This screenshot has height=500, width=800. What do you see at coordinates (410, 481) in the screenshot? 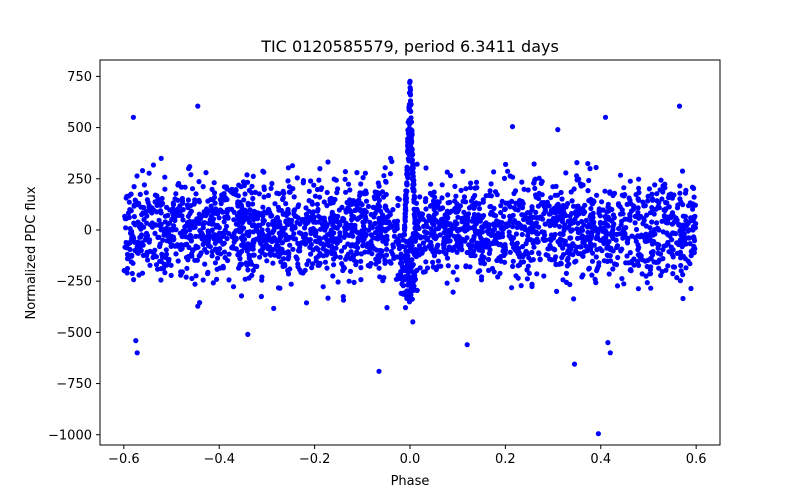
I see `x-axis-label: Phase` at bounding box center [410, 481].